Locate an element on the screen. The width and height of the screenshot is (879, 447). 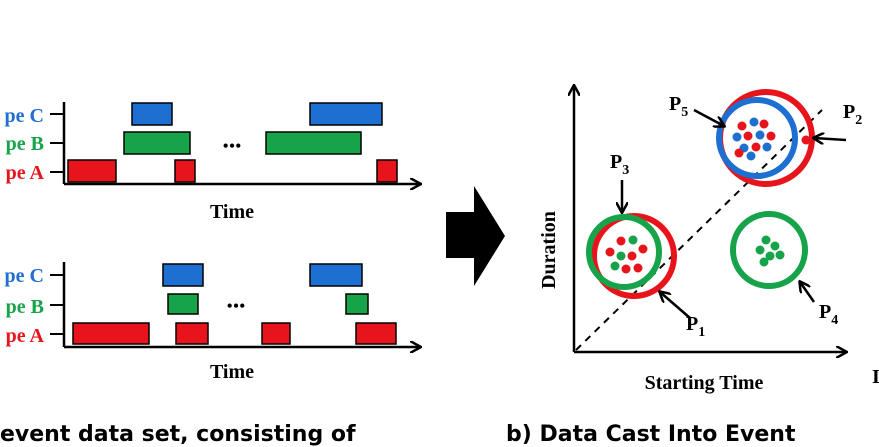
label-p3: P3 is located at coordinates (619, 164).